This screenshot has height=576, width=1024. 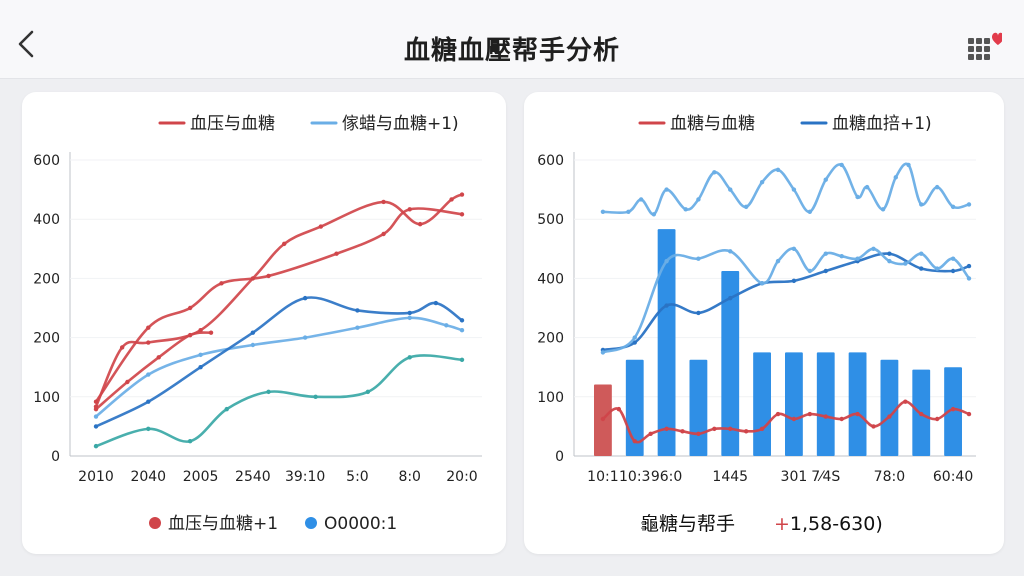 What do you see at coordinates (986, 46) in the screenshot?
I see `grid-heart-icon` at bounding box center [986, 46].